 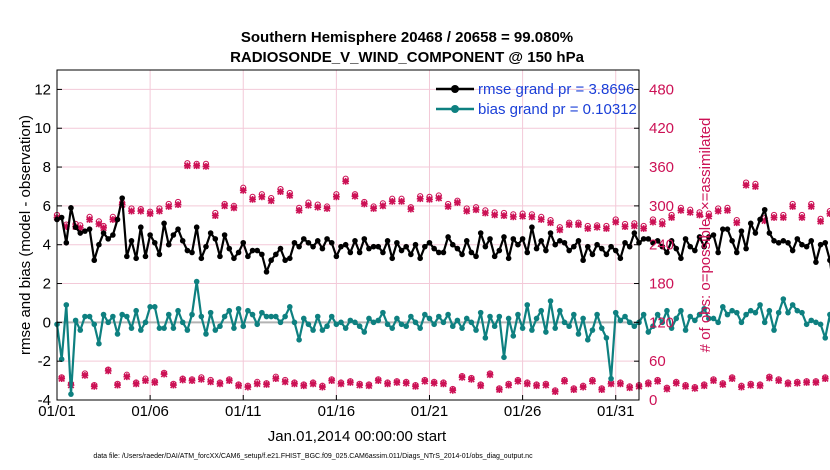 What do you see at coordinates (557, 109) in the screenshot?
I see `legend-bias-label: bias grand pr = 0.10312` at bounding box center [557, 109].